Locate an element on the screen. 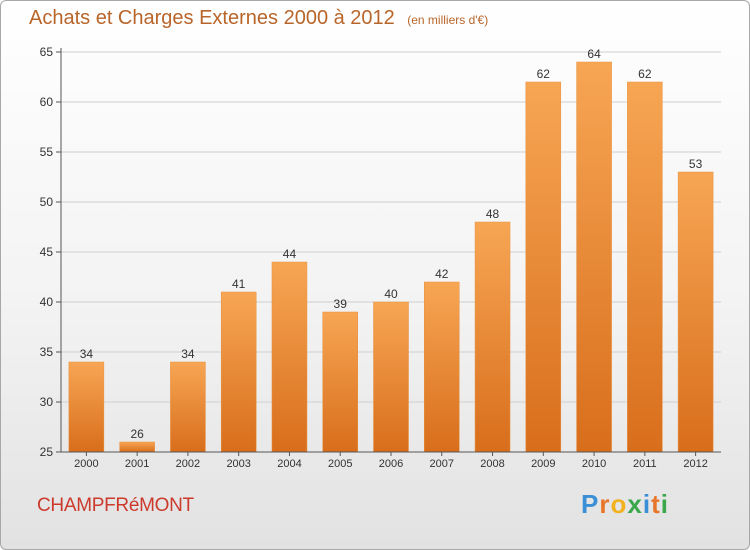 This screenshot has height=550, width=750. x-tick-label: 2002 is located at coordinates (188, 464).